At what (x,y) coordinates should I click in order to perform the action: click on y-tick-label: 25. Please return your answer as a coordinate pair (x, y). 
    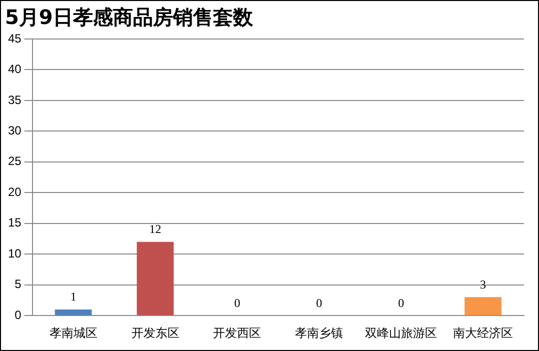
    Looking at the image, I should click on (15, 161).